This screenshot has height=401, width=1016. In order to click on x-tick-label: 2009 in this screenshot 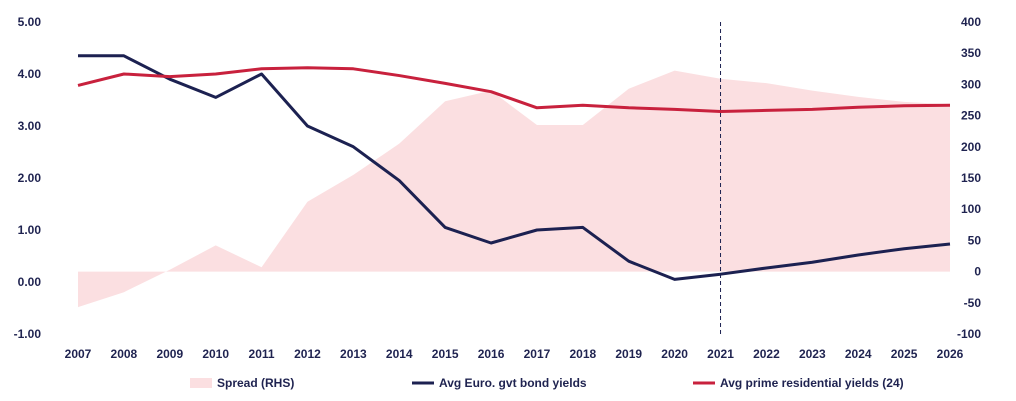, I will do `click(169, 354)`.